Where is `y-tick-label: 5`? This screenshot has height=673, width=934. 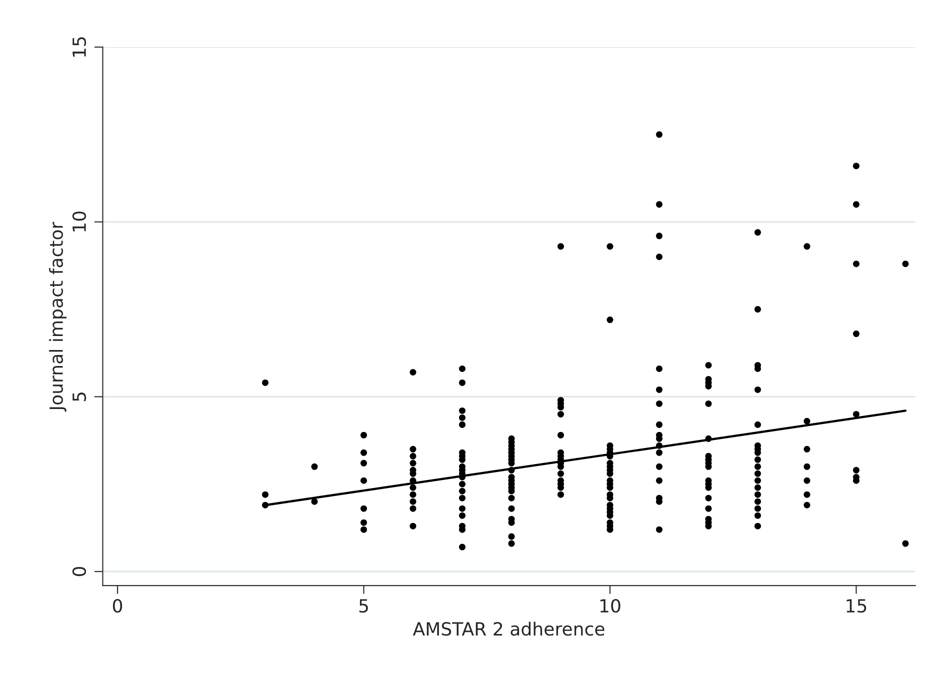
y-tick-label: 5 is located at coordinates (79, 397).